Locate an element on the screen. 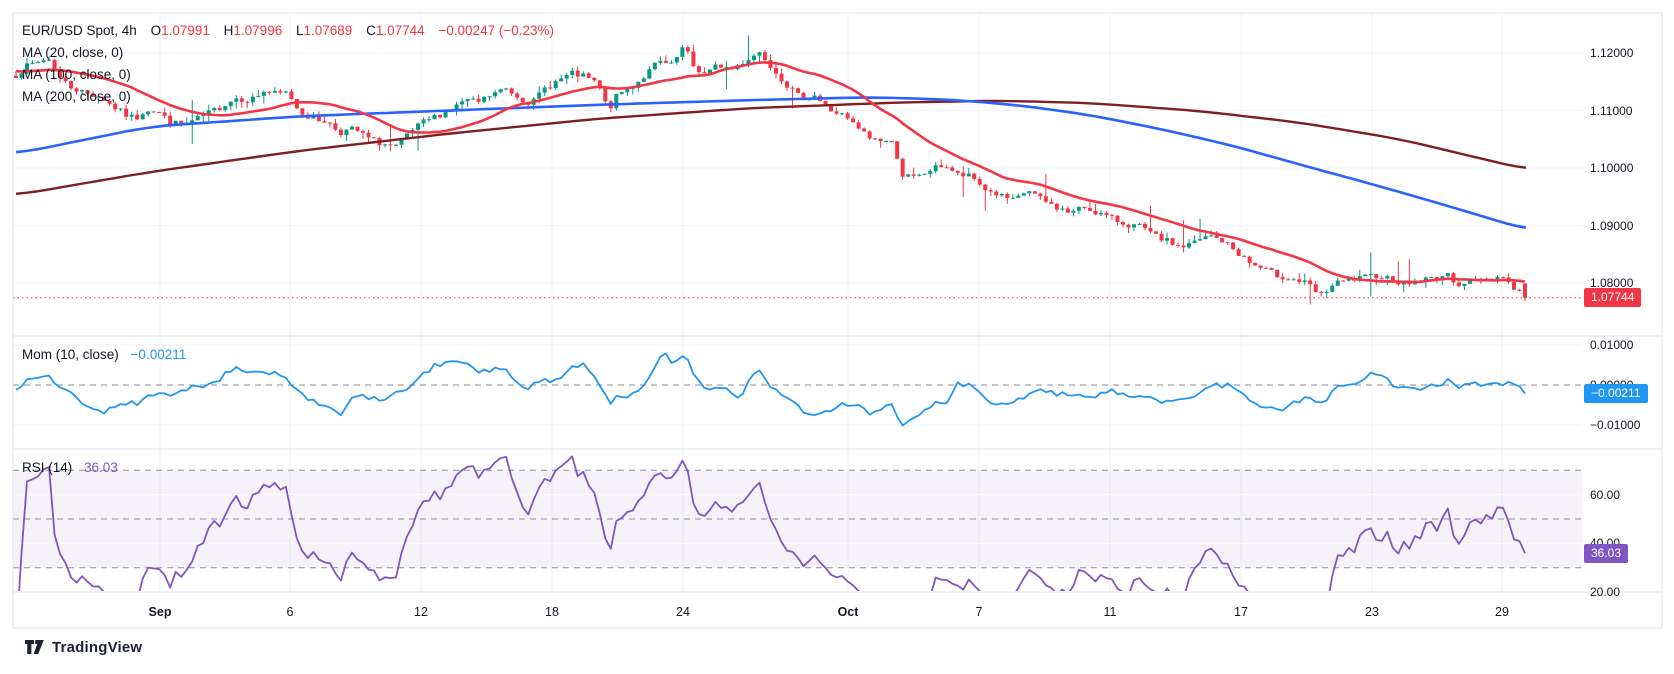 The height and width of the screenshot is (674, 1674). tradingview-logo-icon is located at coordinates (34, 647).